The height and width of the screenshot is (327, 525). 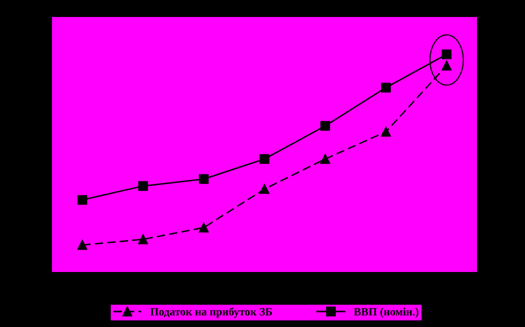 What do you see at coordinates (386, 313) in the screenshot?
I see `legend-label: ВВП (номін.)` at bounding box center [386, 313].